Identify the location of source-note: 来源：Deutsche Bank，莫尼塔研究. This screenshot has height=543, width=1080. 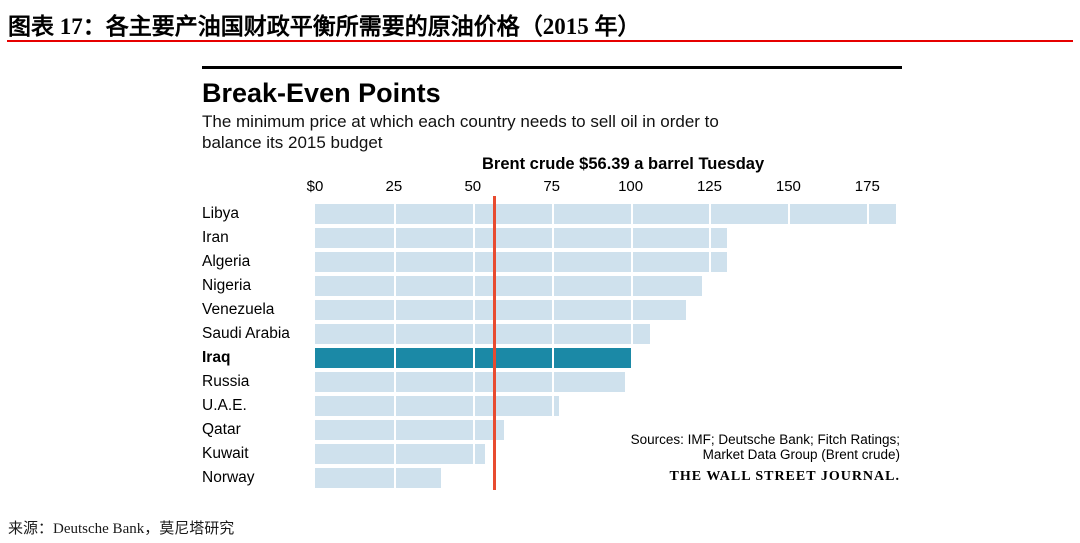
(121, 529).